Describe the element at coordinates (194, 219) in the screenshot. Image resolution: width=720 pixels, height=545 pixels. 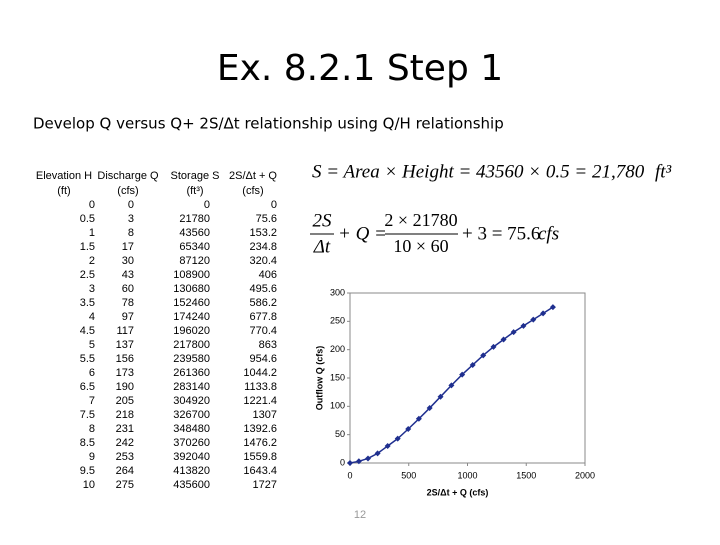
I see `table-cell: 21780` at that location.